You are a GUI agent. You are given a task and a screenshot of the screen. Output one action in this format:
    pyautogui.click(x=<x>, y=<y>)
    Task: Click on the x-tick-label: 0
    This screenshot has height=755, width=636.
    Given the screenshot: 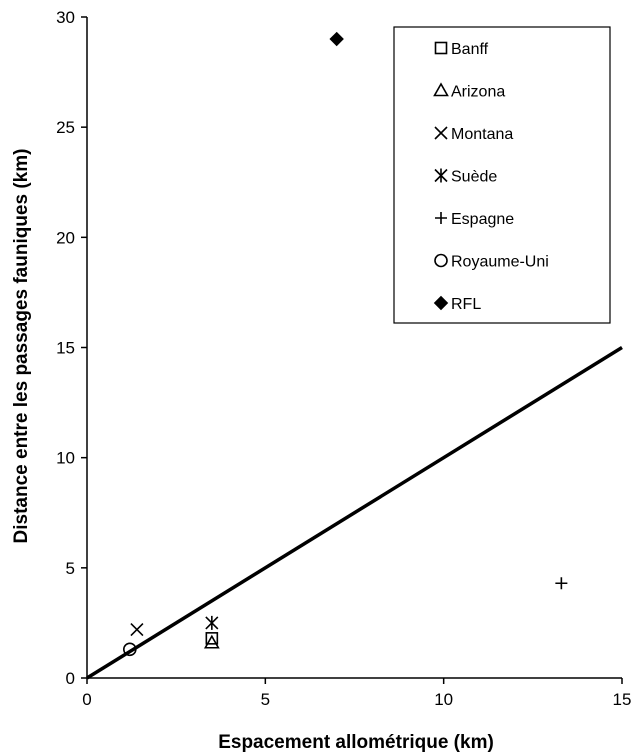 What is the action you would take?
    pyautogui.click(x=86, y=699)
    